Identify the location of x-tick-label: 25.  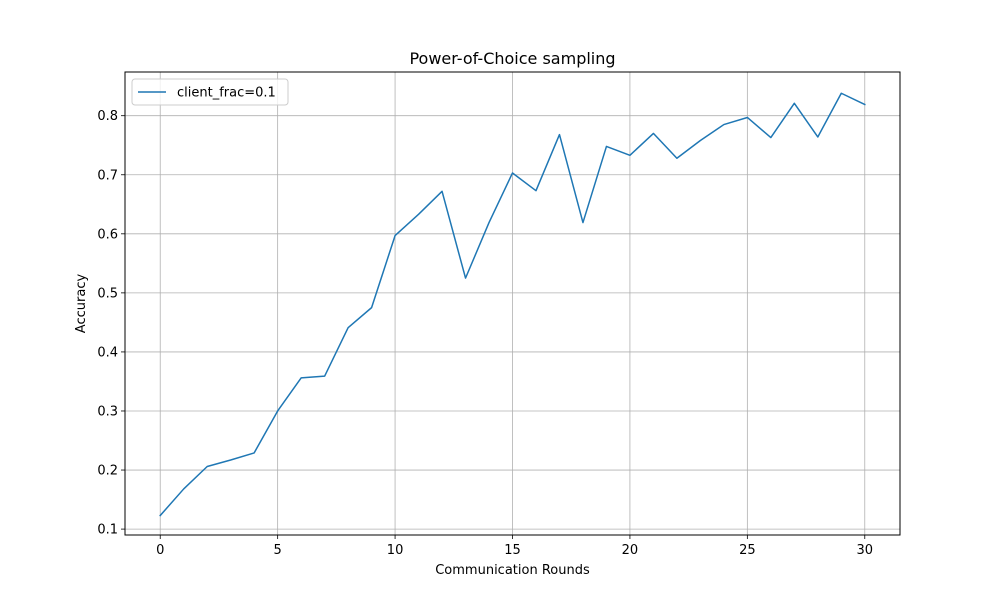
(747, 550).